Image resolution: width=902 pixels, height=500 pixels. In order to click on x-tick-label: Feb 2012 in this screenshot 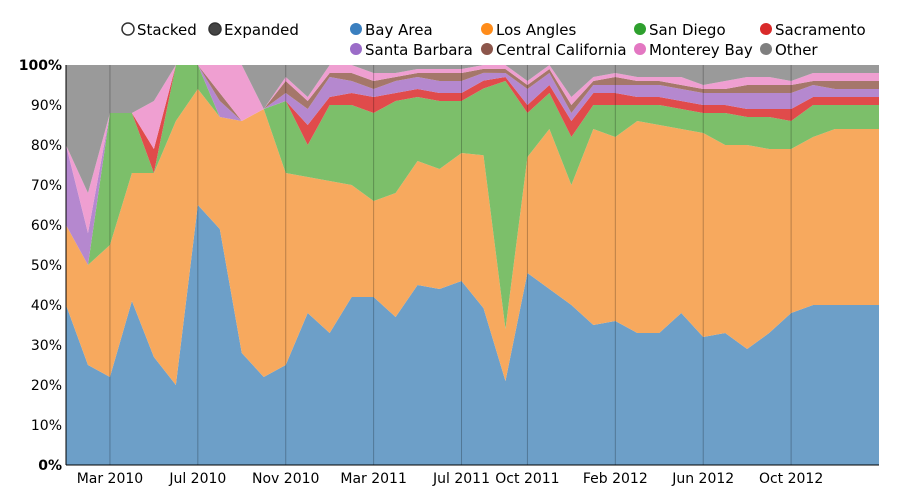, I will do `click(615, 479)`.